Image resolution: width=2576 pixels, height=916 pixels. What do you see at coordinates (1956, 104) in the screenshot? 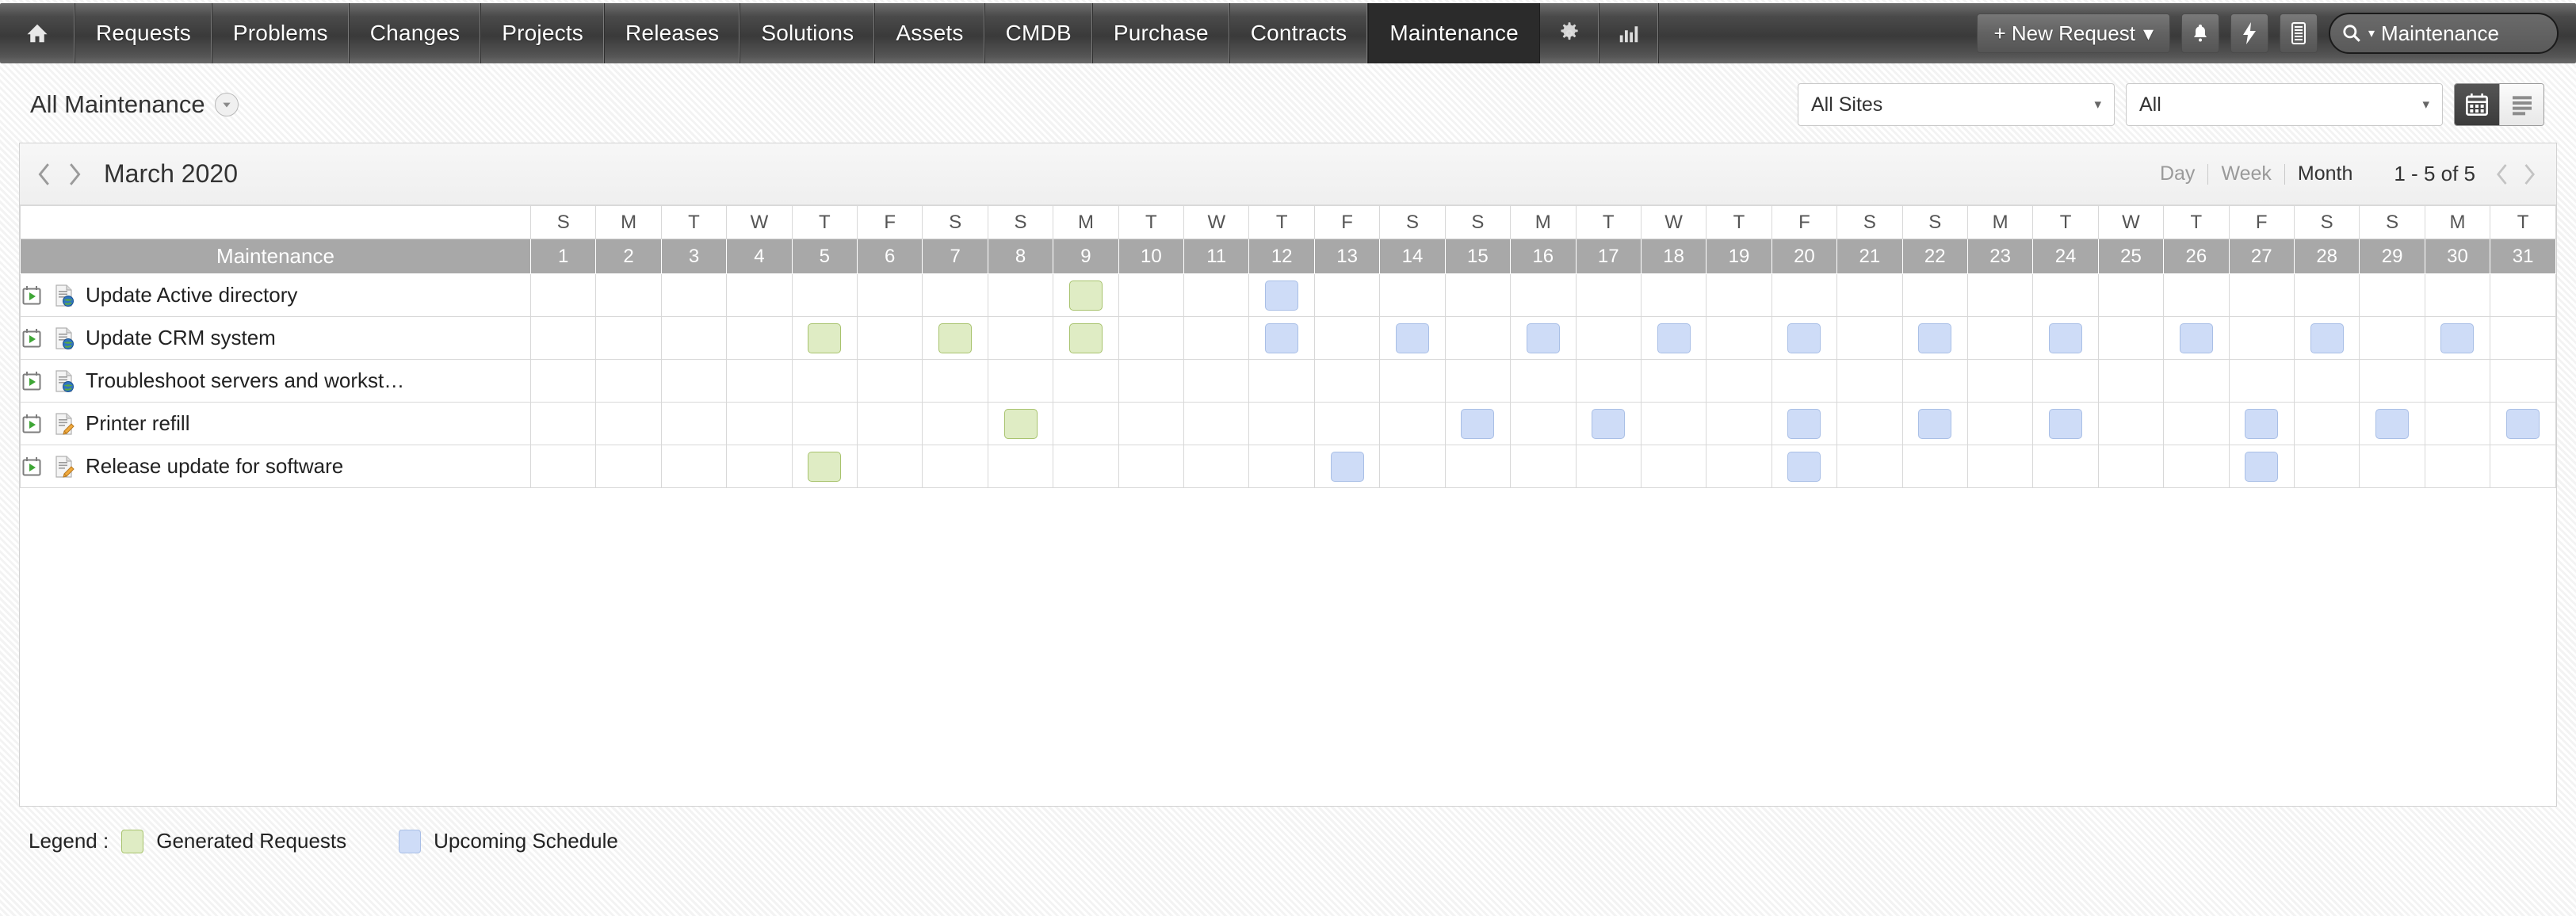
I see `site-filter-select: All Sites ▾` at bounding box center [1956, 104].